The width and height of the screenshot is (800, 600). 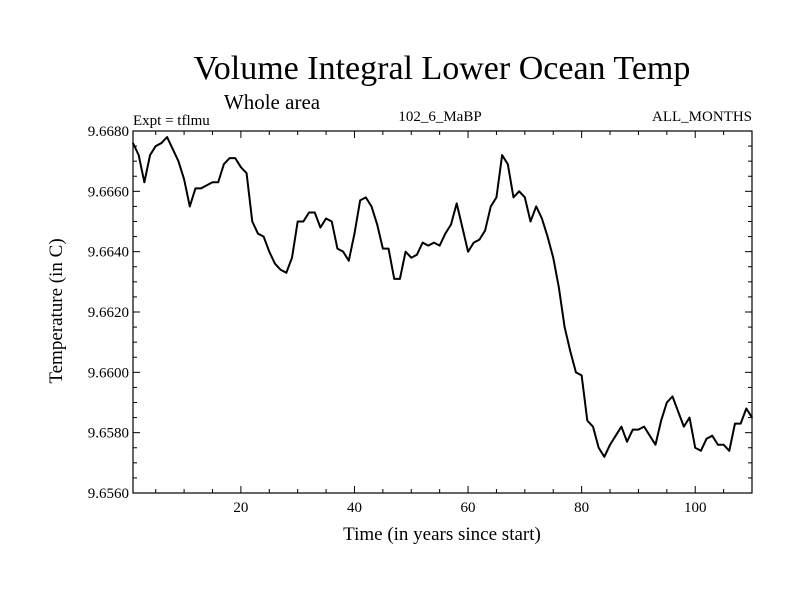 What do you see at coordinates (442, 68) in the screenshot?
I see `chart-title: Volume Integral Lower Ocean Temp` at bounding box center [442, 68].